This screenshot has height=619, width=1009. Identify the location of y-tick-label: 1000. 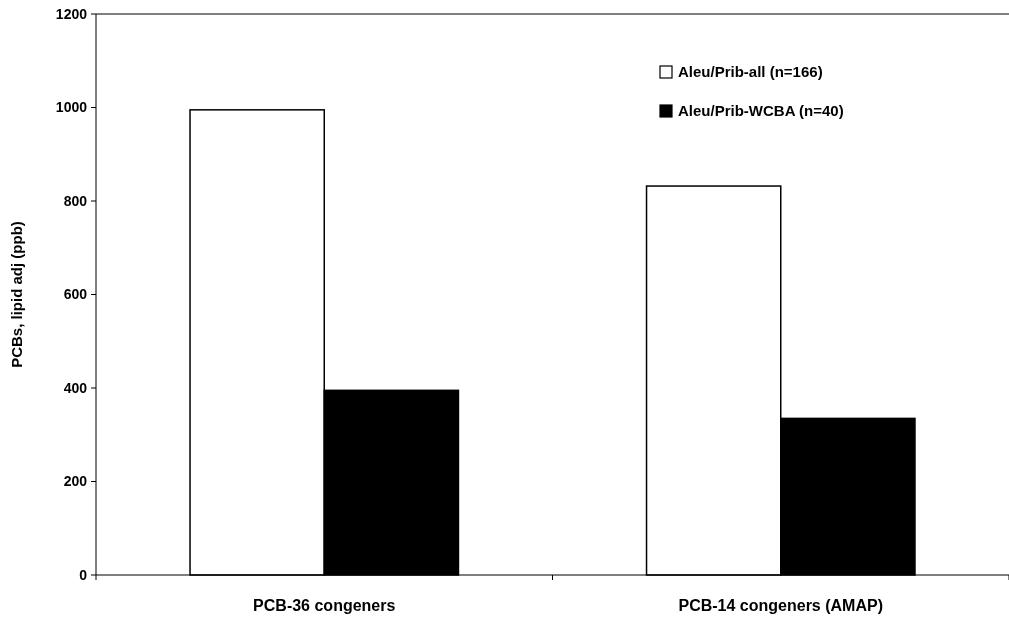
(71, 107).